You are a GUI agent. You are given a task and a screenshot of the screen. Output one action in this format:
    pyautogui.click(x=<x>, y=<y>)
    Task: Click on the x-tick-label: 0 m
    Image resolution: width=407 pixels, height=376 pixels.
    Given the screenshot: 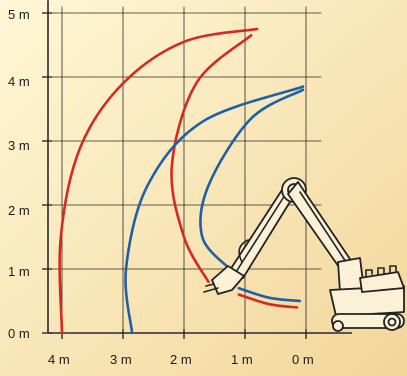 What is the action you would take?
    pyautogui.click(x=303, y=359)
    